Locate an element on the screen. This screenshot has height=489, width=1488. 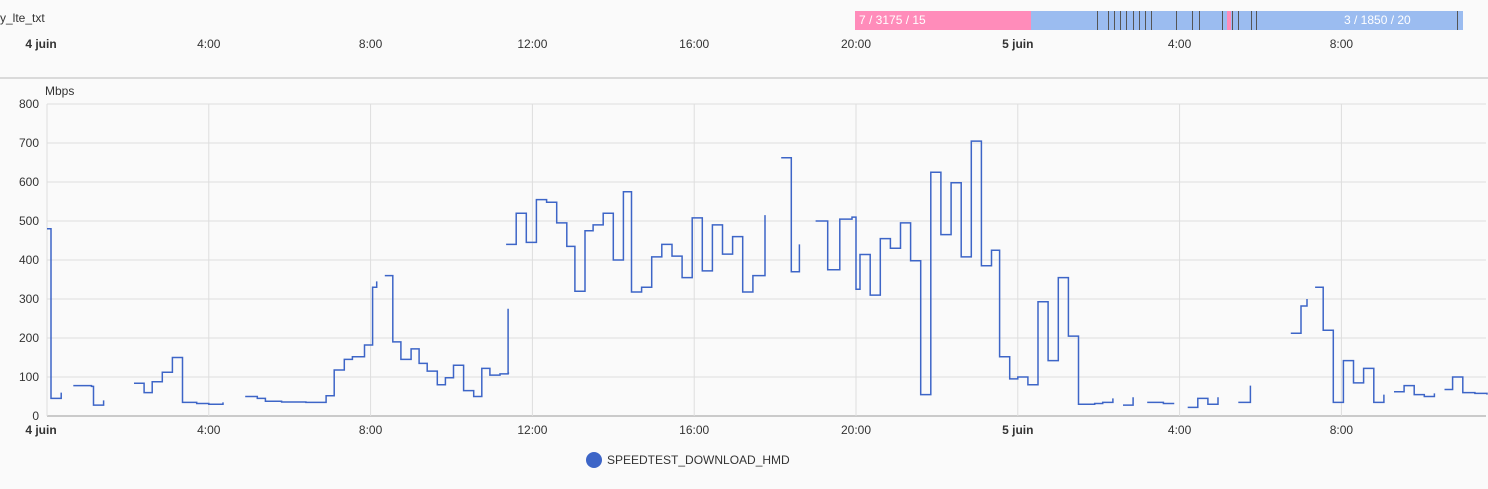
legend-marker-icon is located at coordinates (594, 460).